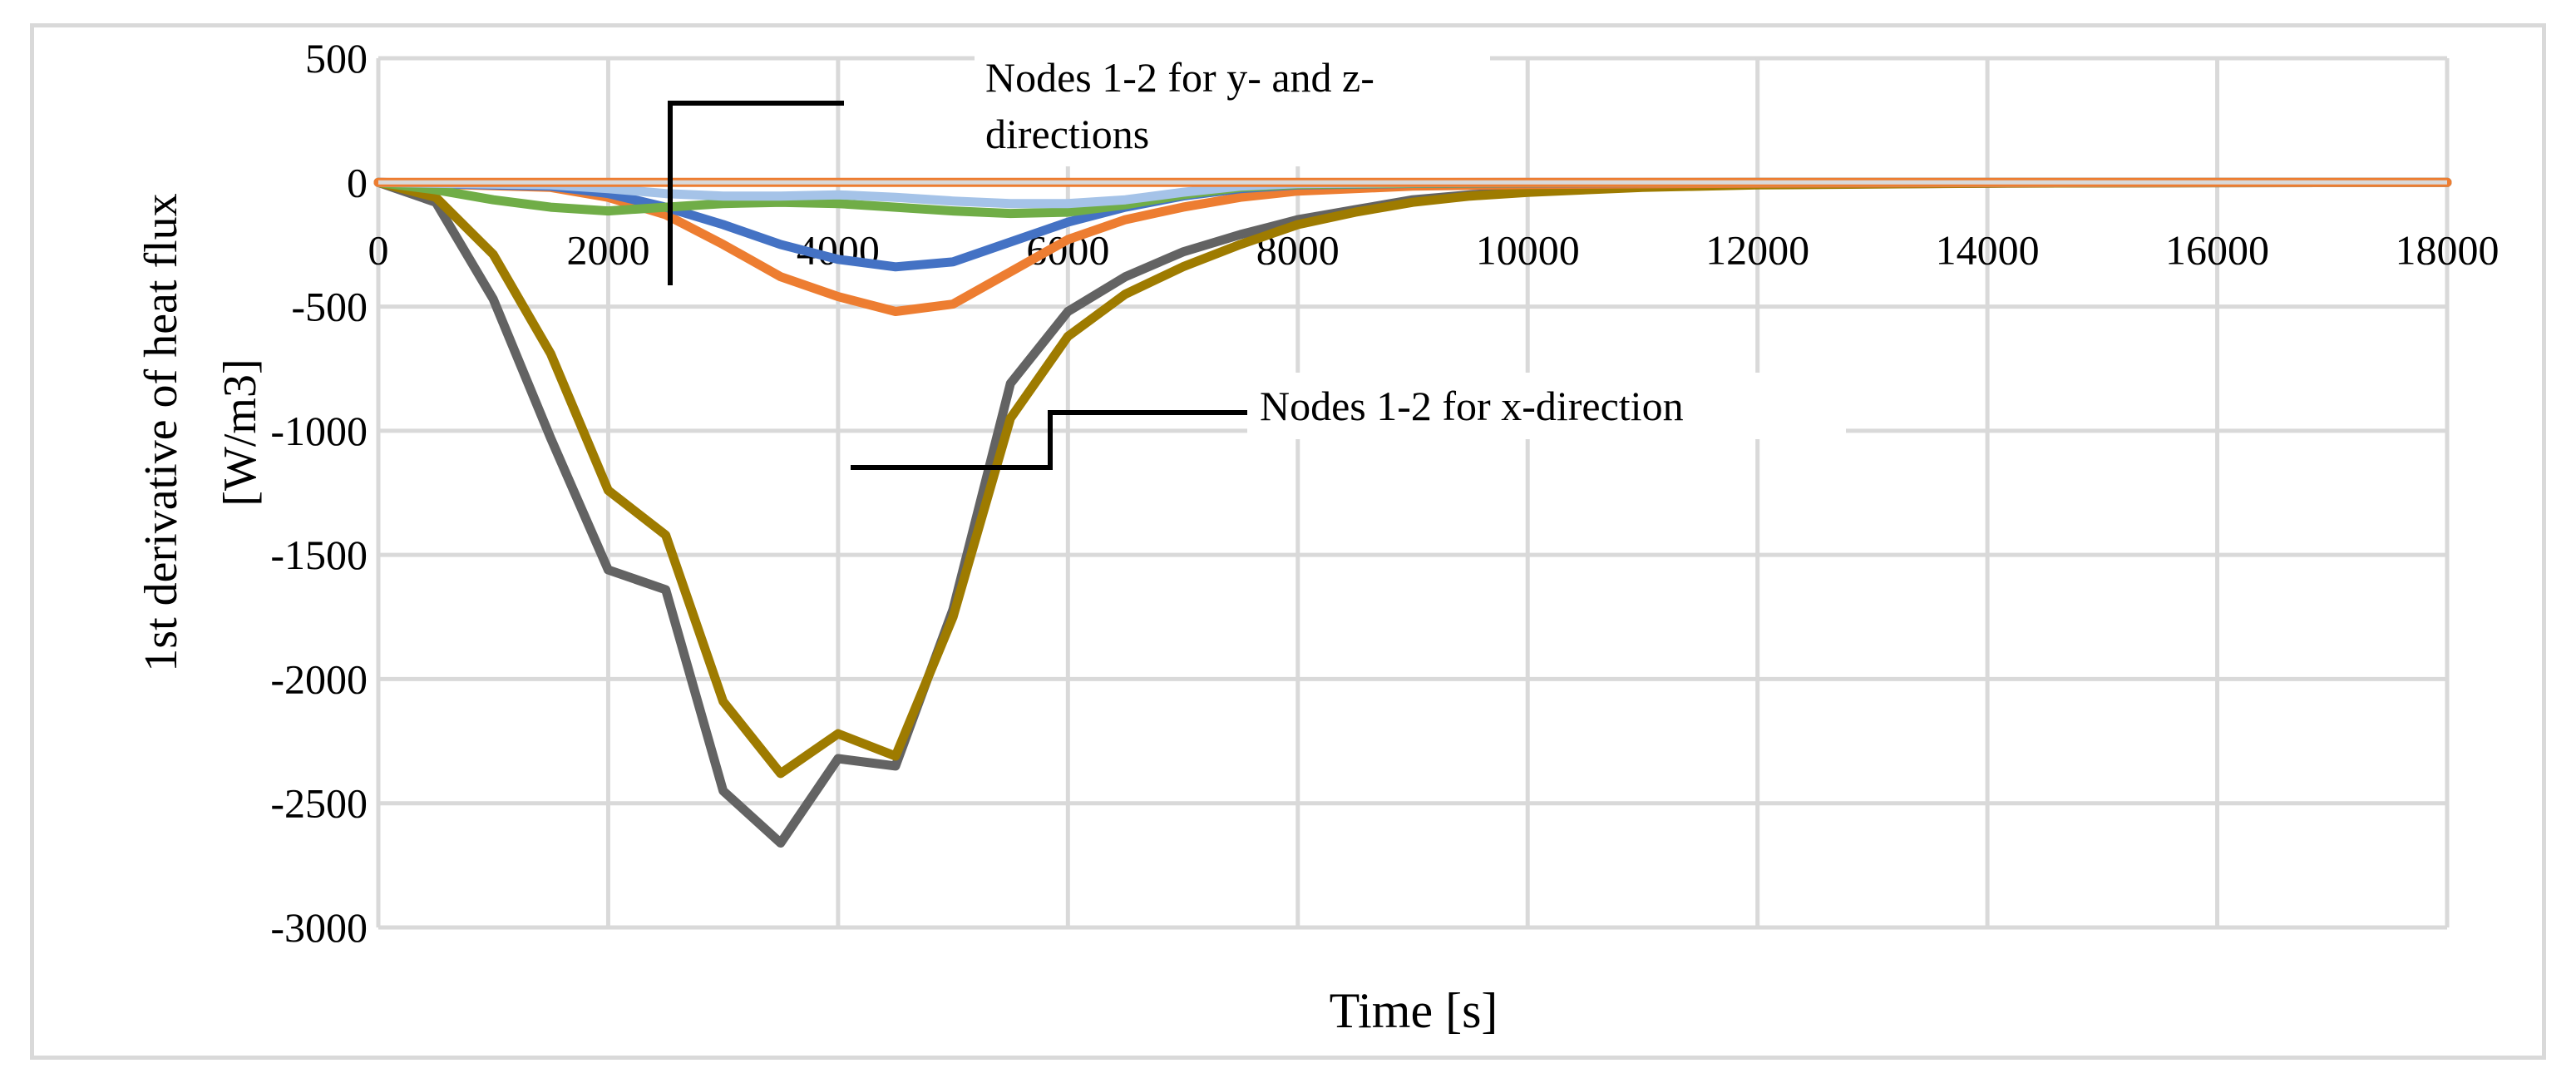 The width and height of the screenshot is (2576, 1083). I want to click on x-tick-label-5: 10000, so click(1528, 250).